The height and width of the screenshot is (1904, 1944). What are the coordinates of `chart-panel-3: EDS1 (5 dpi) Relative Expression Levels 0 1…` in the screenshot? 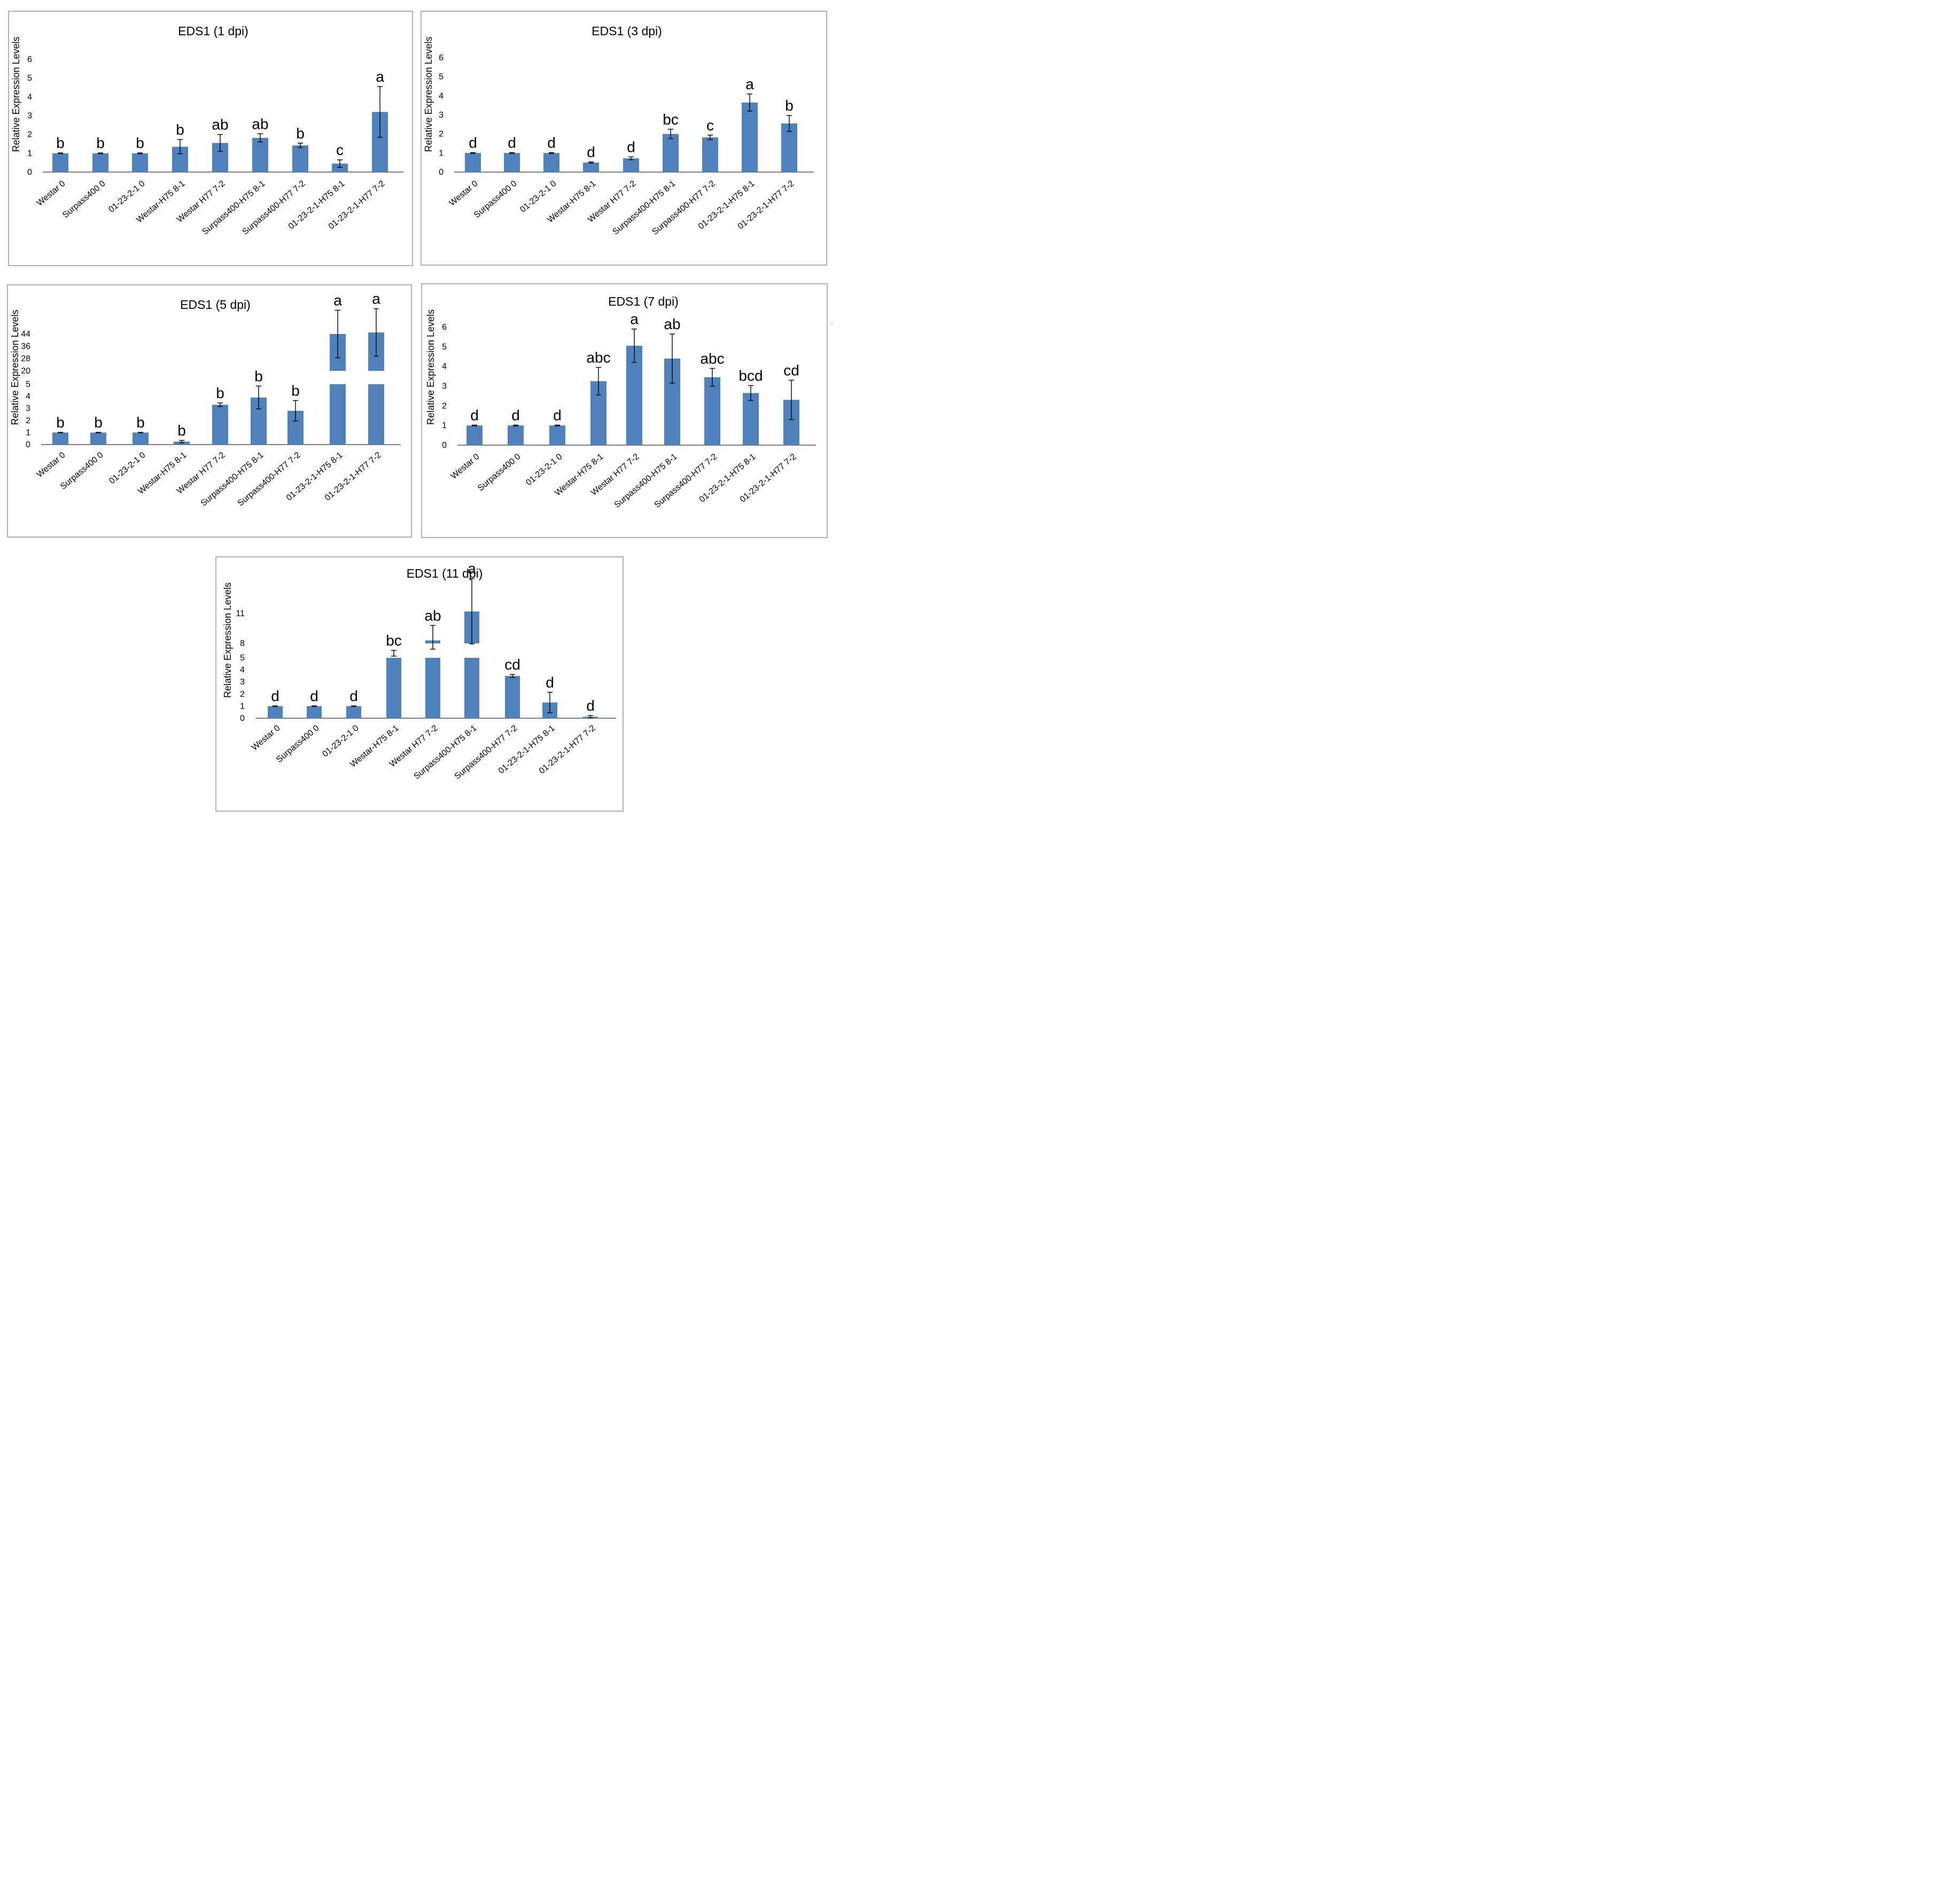 It's located at (209, 411).